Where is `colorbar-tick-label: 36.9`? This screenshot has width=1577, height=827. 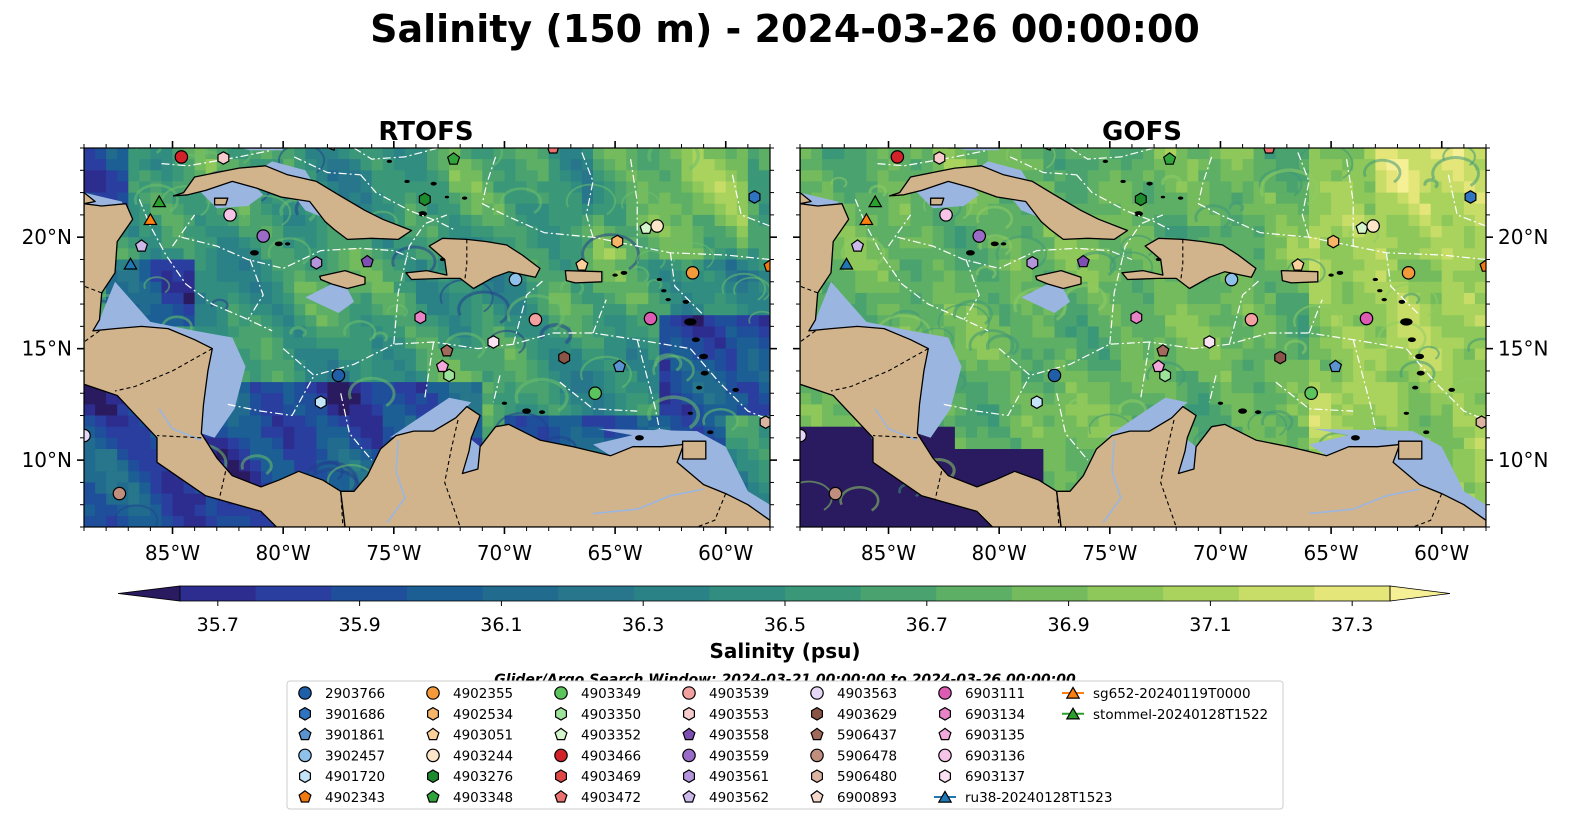
colorbar-tick-label: 36.9 is located at coordinates (1068, 625).